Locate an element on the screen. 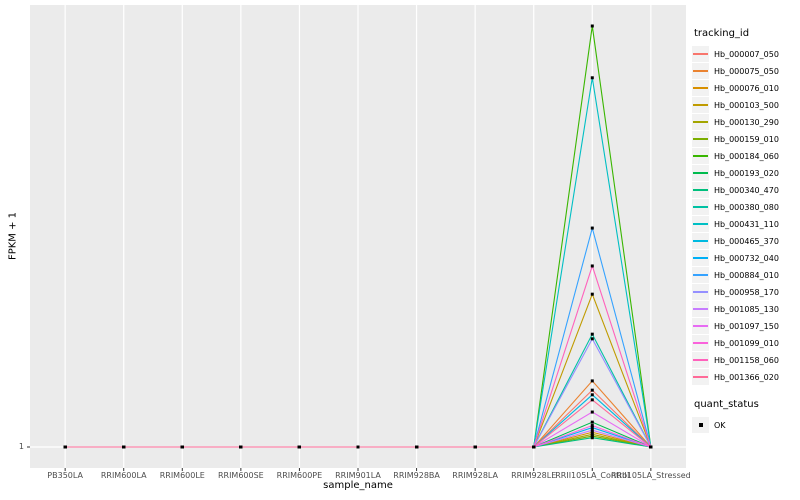 This screenshot has height=500, width=800. legend-entry-label: Hb_000732_040 is located at coordinates (746, 258).